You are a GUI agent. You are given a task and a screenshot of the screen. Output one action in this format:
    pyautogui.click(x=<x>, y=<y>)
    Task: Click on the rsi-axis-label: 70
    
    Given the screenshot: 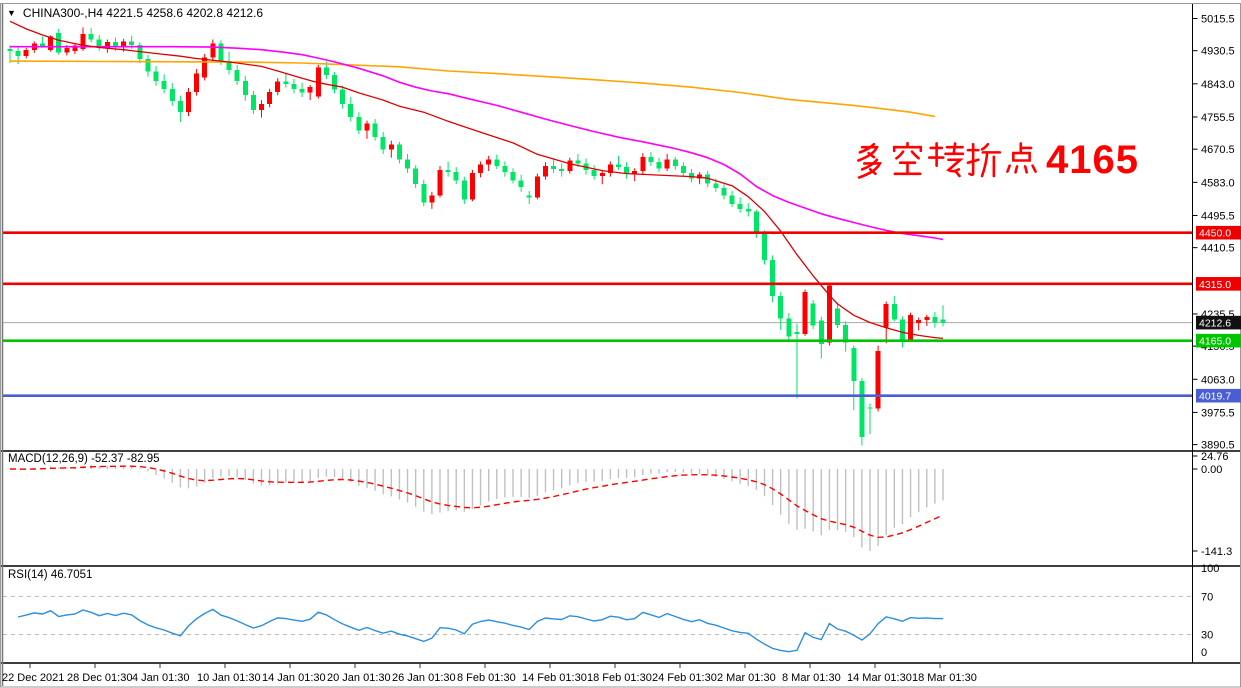 What is the action you would take?
    pyautogui.click(x=1207, y=598)
    